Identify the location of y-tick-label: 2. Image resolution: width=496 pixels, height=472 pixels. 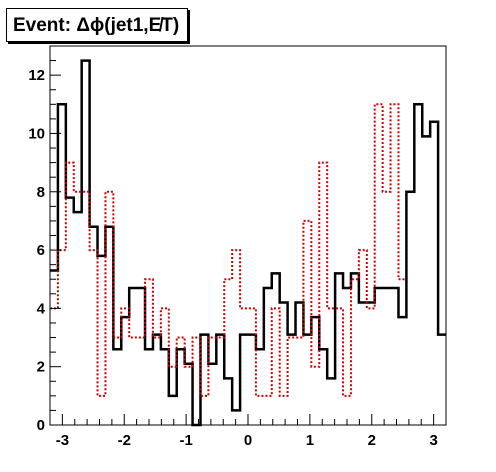
(41, 367).